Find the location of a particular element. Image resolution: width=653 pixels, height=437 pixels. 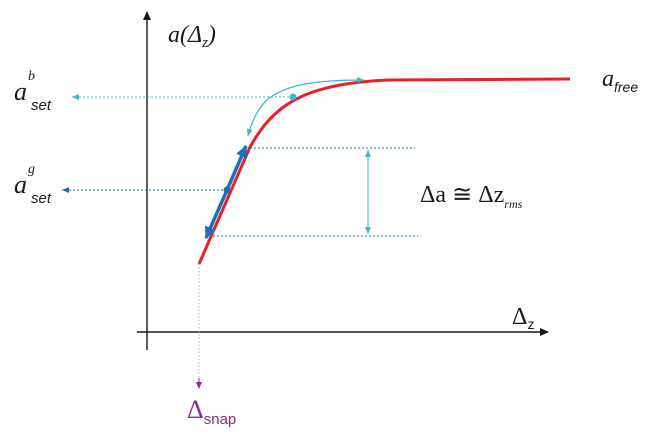

a-set-b-sup: b is located at coordinates (31, 76).